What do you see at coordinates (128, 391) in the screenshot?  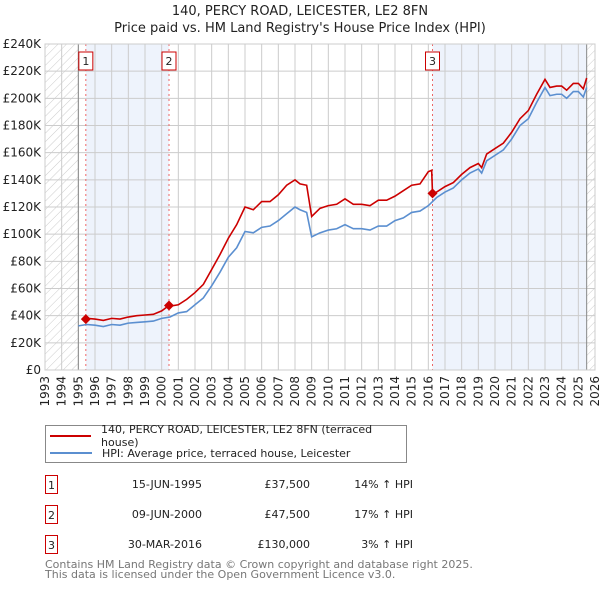 I see `x-tick-label: 1998` at bounding box center [128, 391].